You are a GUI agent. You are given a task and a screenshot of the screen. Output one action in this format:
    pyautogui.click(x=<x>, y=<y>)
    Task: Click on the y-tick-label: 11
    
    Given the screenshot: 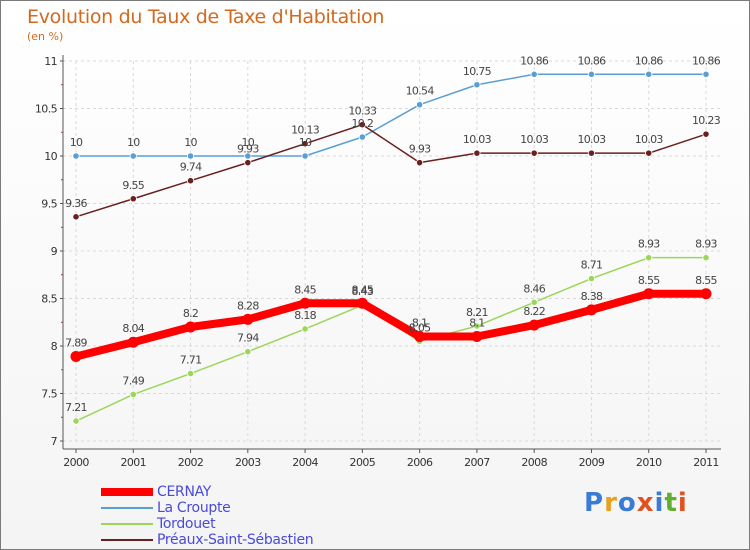 What is the action you would take?
    pyautogui.click(x=50, y=61)
    